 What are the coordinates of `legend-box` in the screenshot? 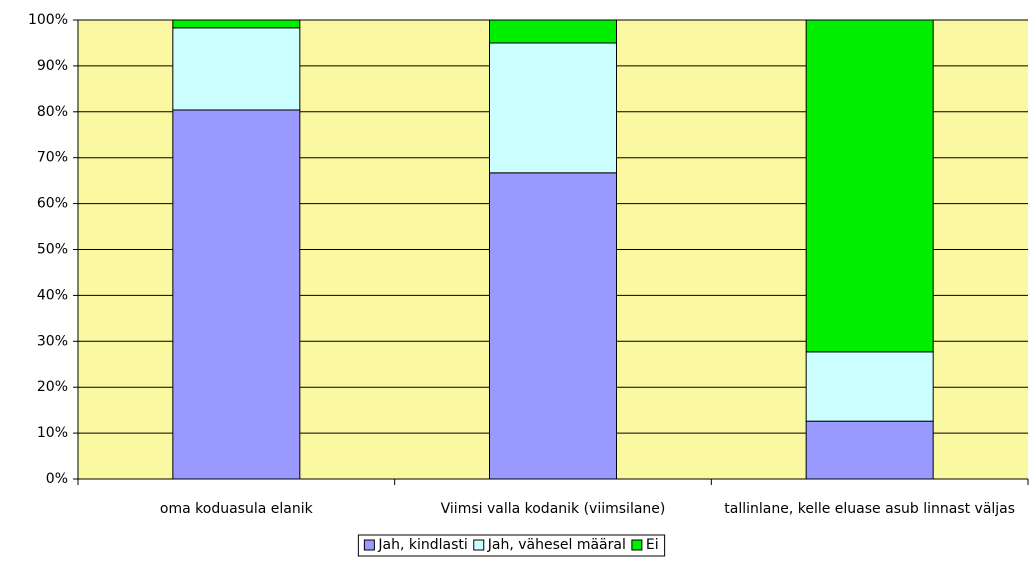 It's located at (511, 545).